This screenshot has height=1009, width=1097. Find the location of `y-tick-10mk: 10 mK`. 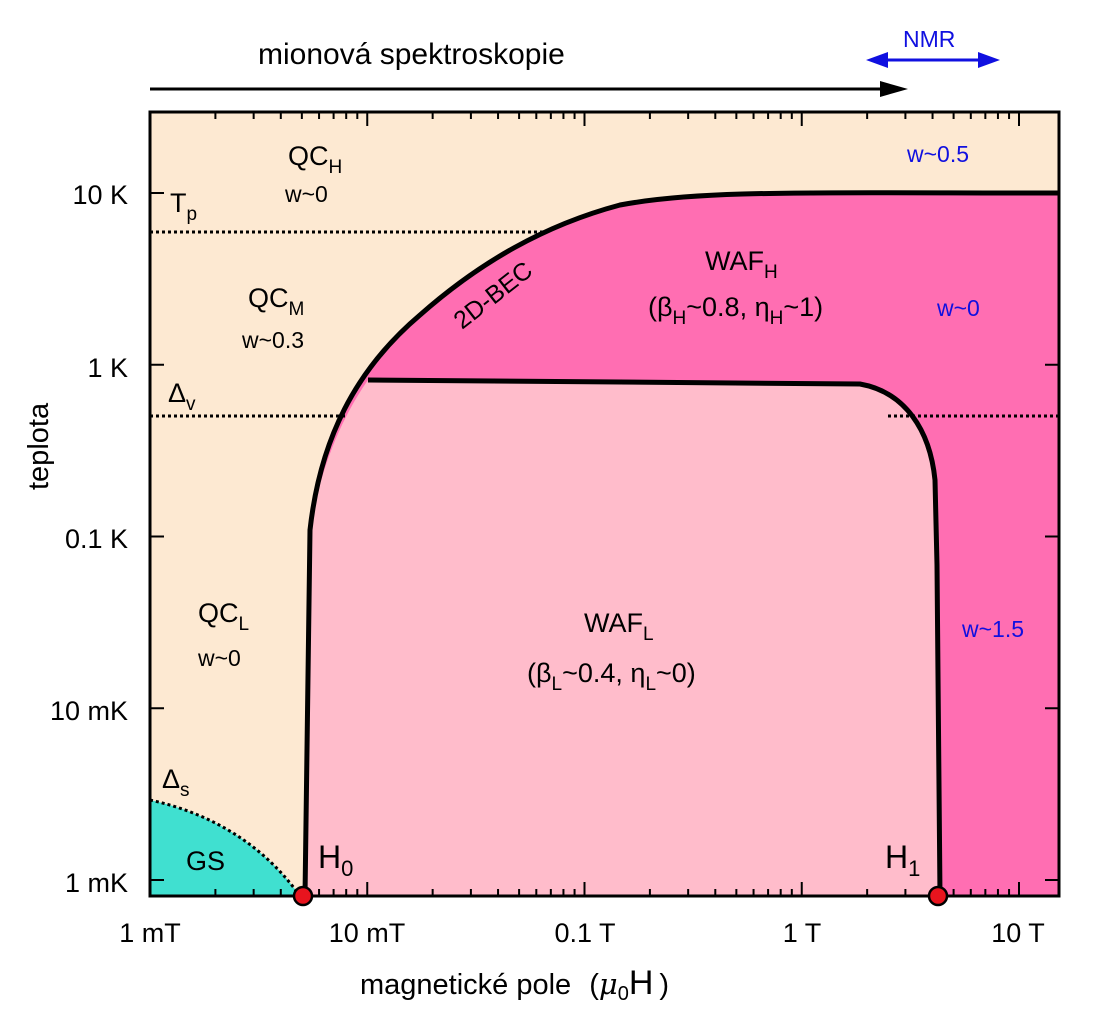

y-tick-10mk: 10 mK is located at coordinates (89, 711).